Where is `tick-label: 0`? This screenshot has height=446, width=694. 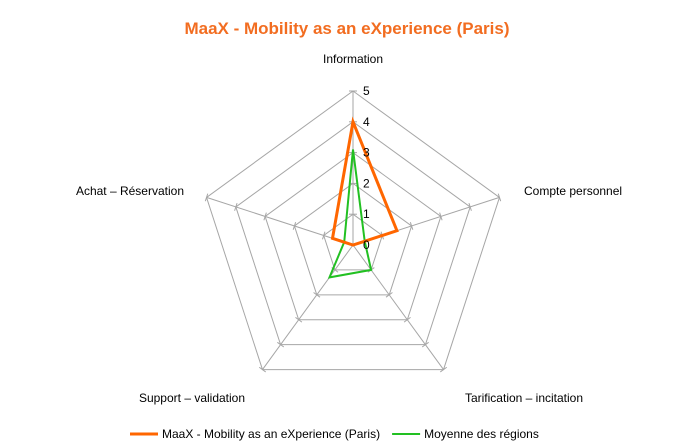 tick-label: 0 is located at coordinates (366, 245).